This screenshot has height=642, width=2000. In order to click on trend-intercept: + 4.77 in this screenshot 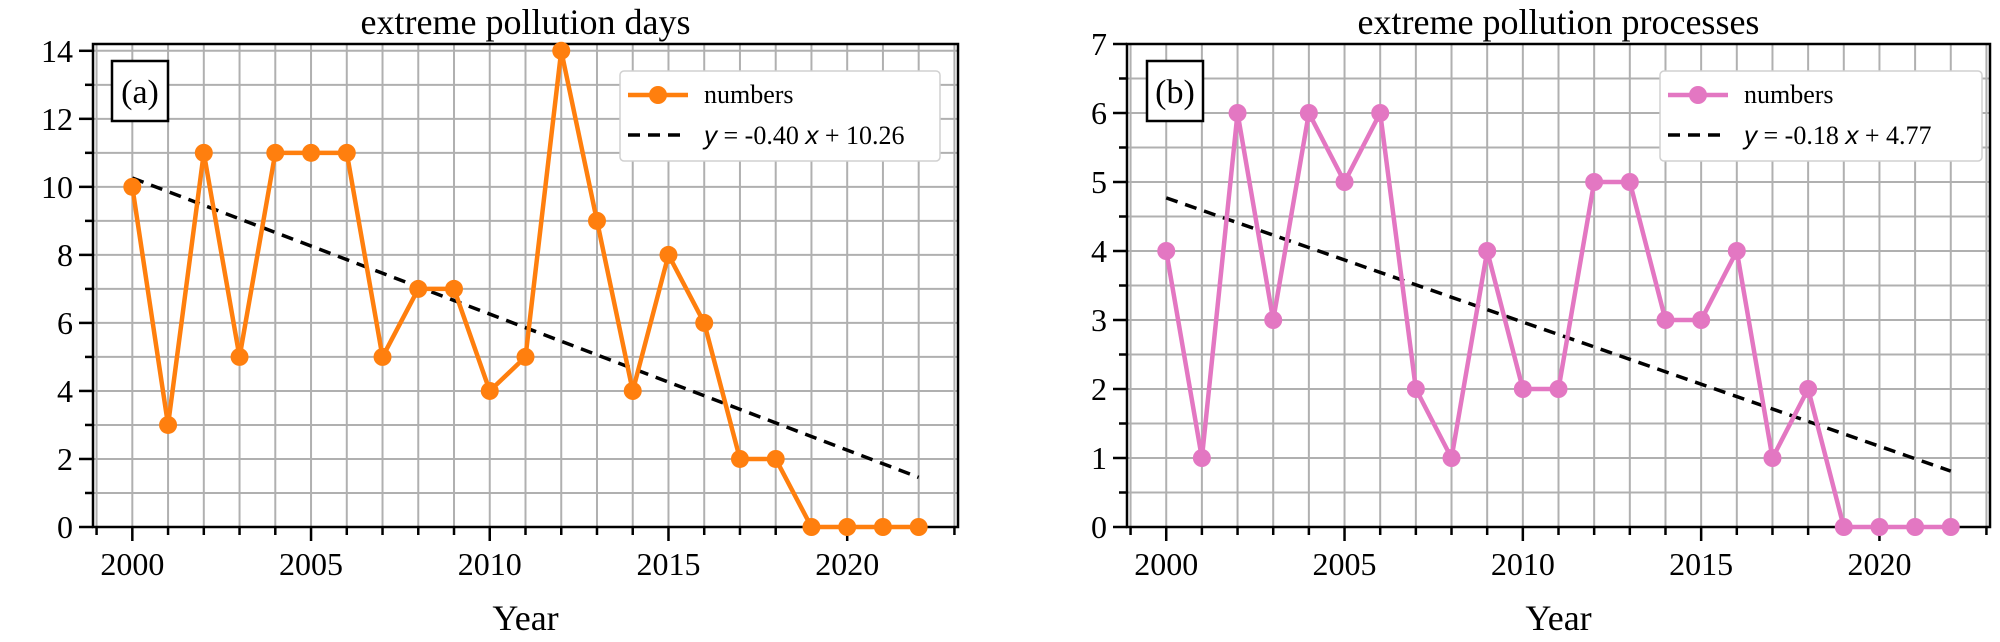, I will do `click(1894, 135)`.